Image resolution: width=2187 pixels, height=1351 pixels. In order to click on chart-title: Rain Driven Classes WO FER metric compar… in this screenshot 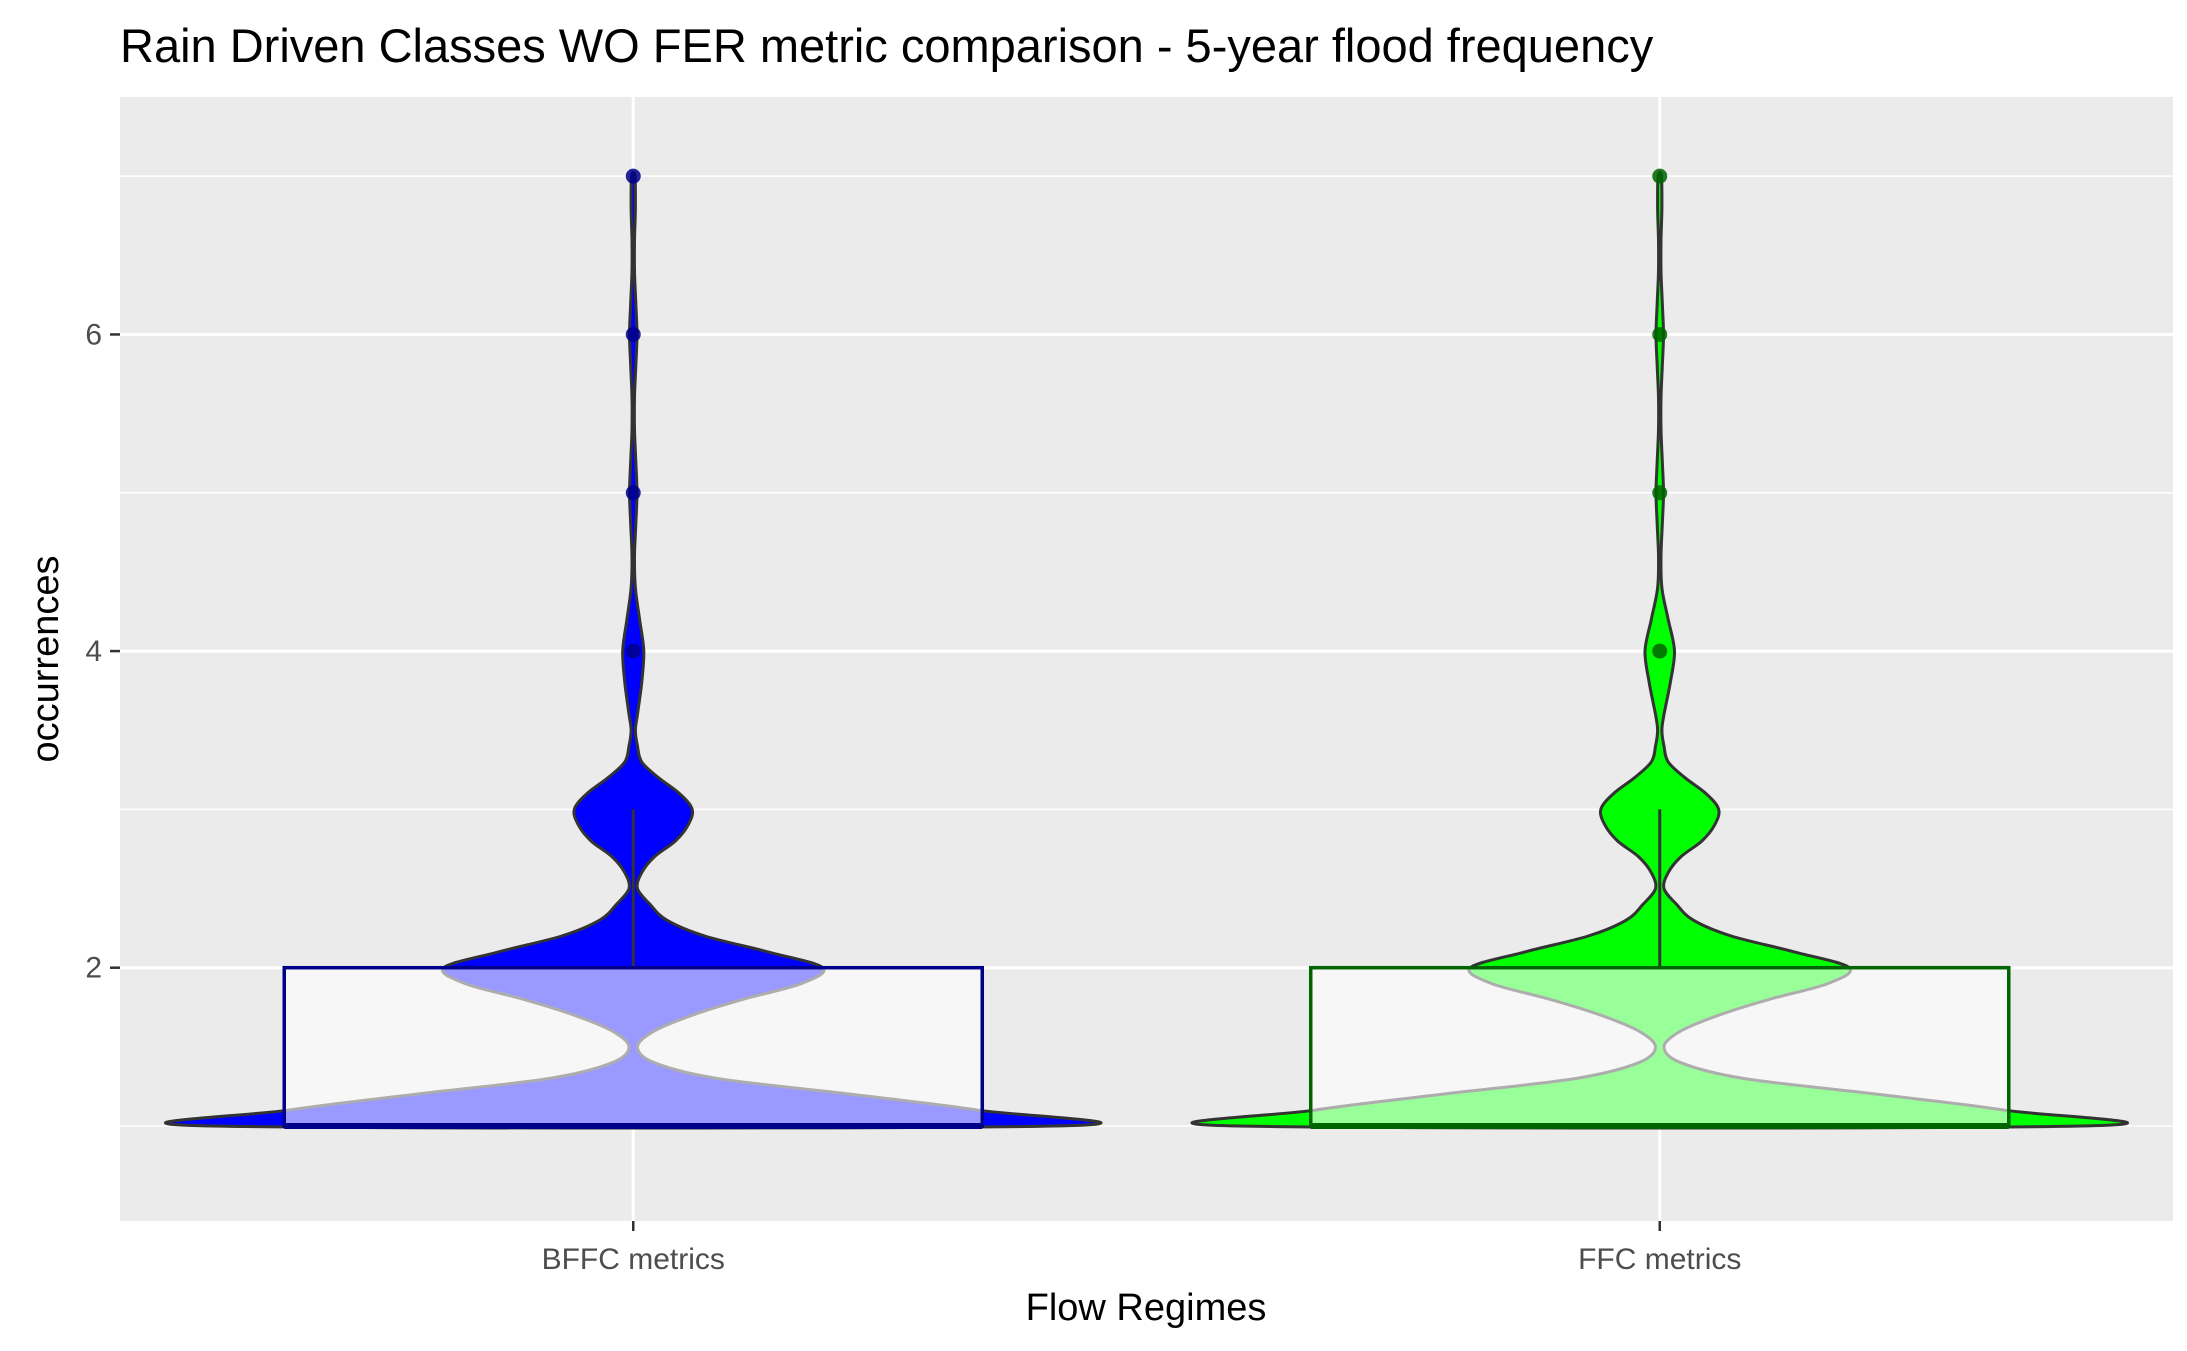, I will do `click(887, 45)`.